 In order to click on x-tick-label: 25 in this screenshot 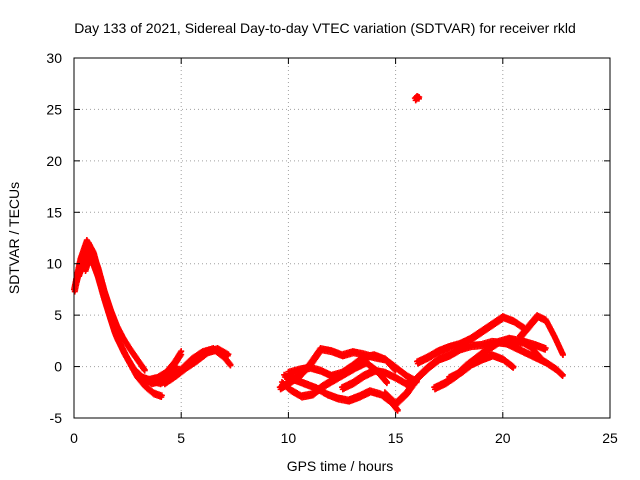, I will do `click(610, 438)`.